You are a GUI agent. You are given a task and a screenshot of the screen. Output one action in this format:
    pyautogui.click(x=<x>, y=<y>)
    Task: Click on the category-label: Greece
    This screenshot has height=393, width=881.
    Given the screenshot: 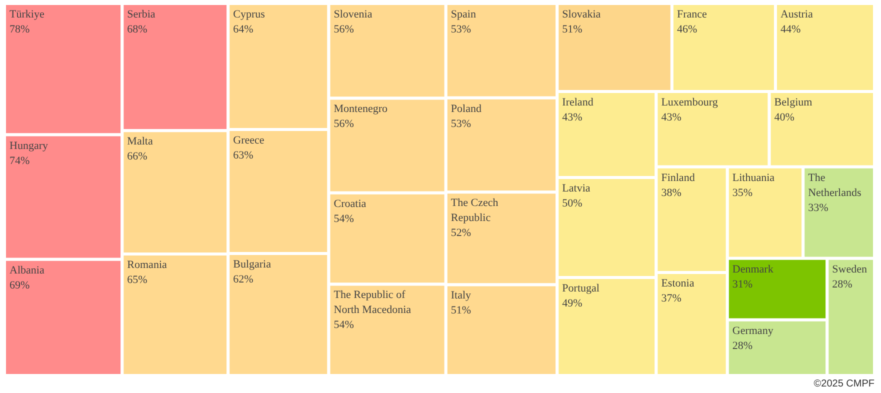 What is the action you would take?
    pyautogui.click(x=248, y=140)
    